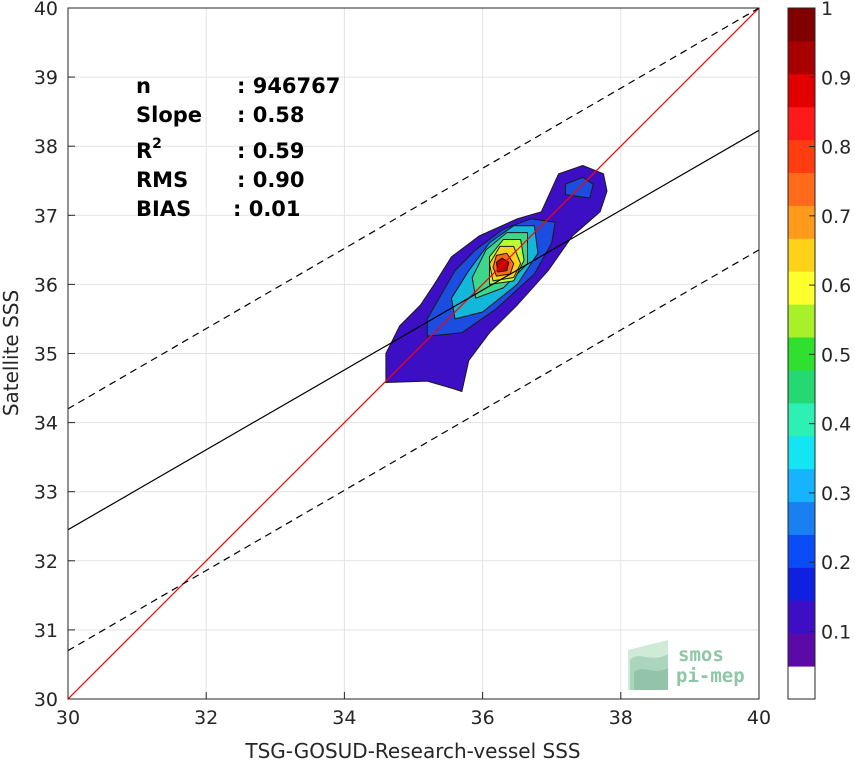 Image resolution: width=855 pixels, height=763 pixels. I want to click on logo-wave-icon, so click(648, 665).